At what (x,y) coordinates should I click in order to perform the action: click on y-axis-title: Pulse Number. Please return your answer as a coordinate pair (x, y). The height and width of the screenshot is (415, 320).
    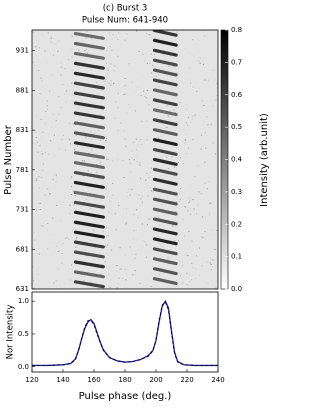
    Looking at the image, I should click on (8, 159).